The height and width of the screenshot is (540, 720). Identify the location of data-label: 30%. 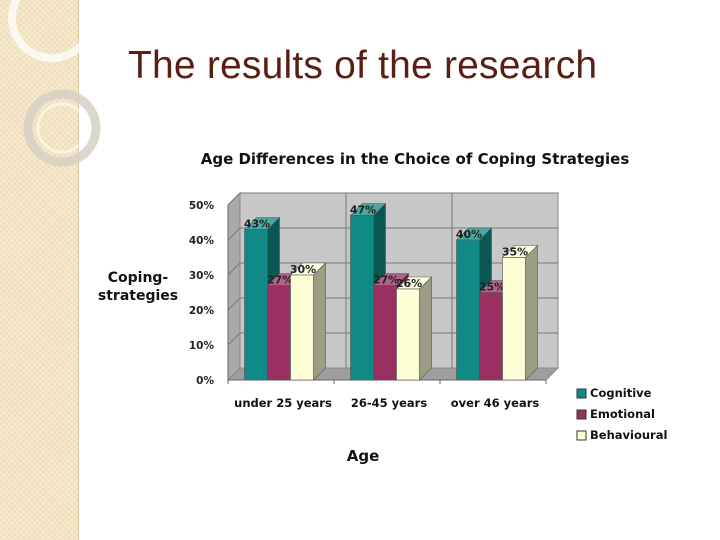
(303, 269).